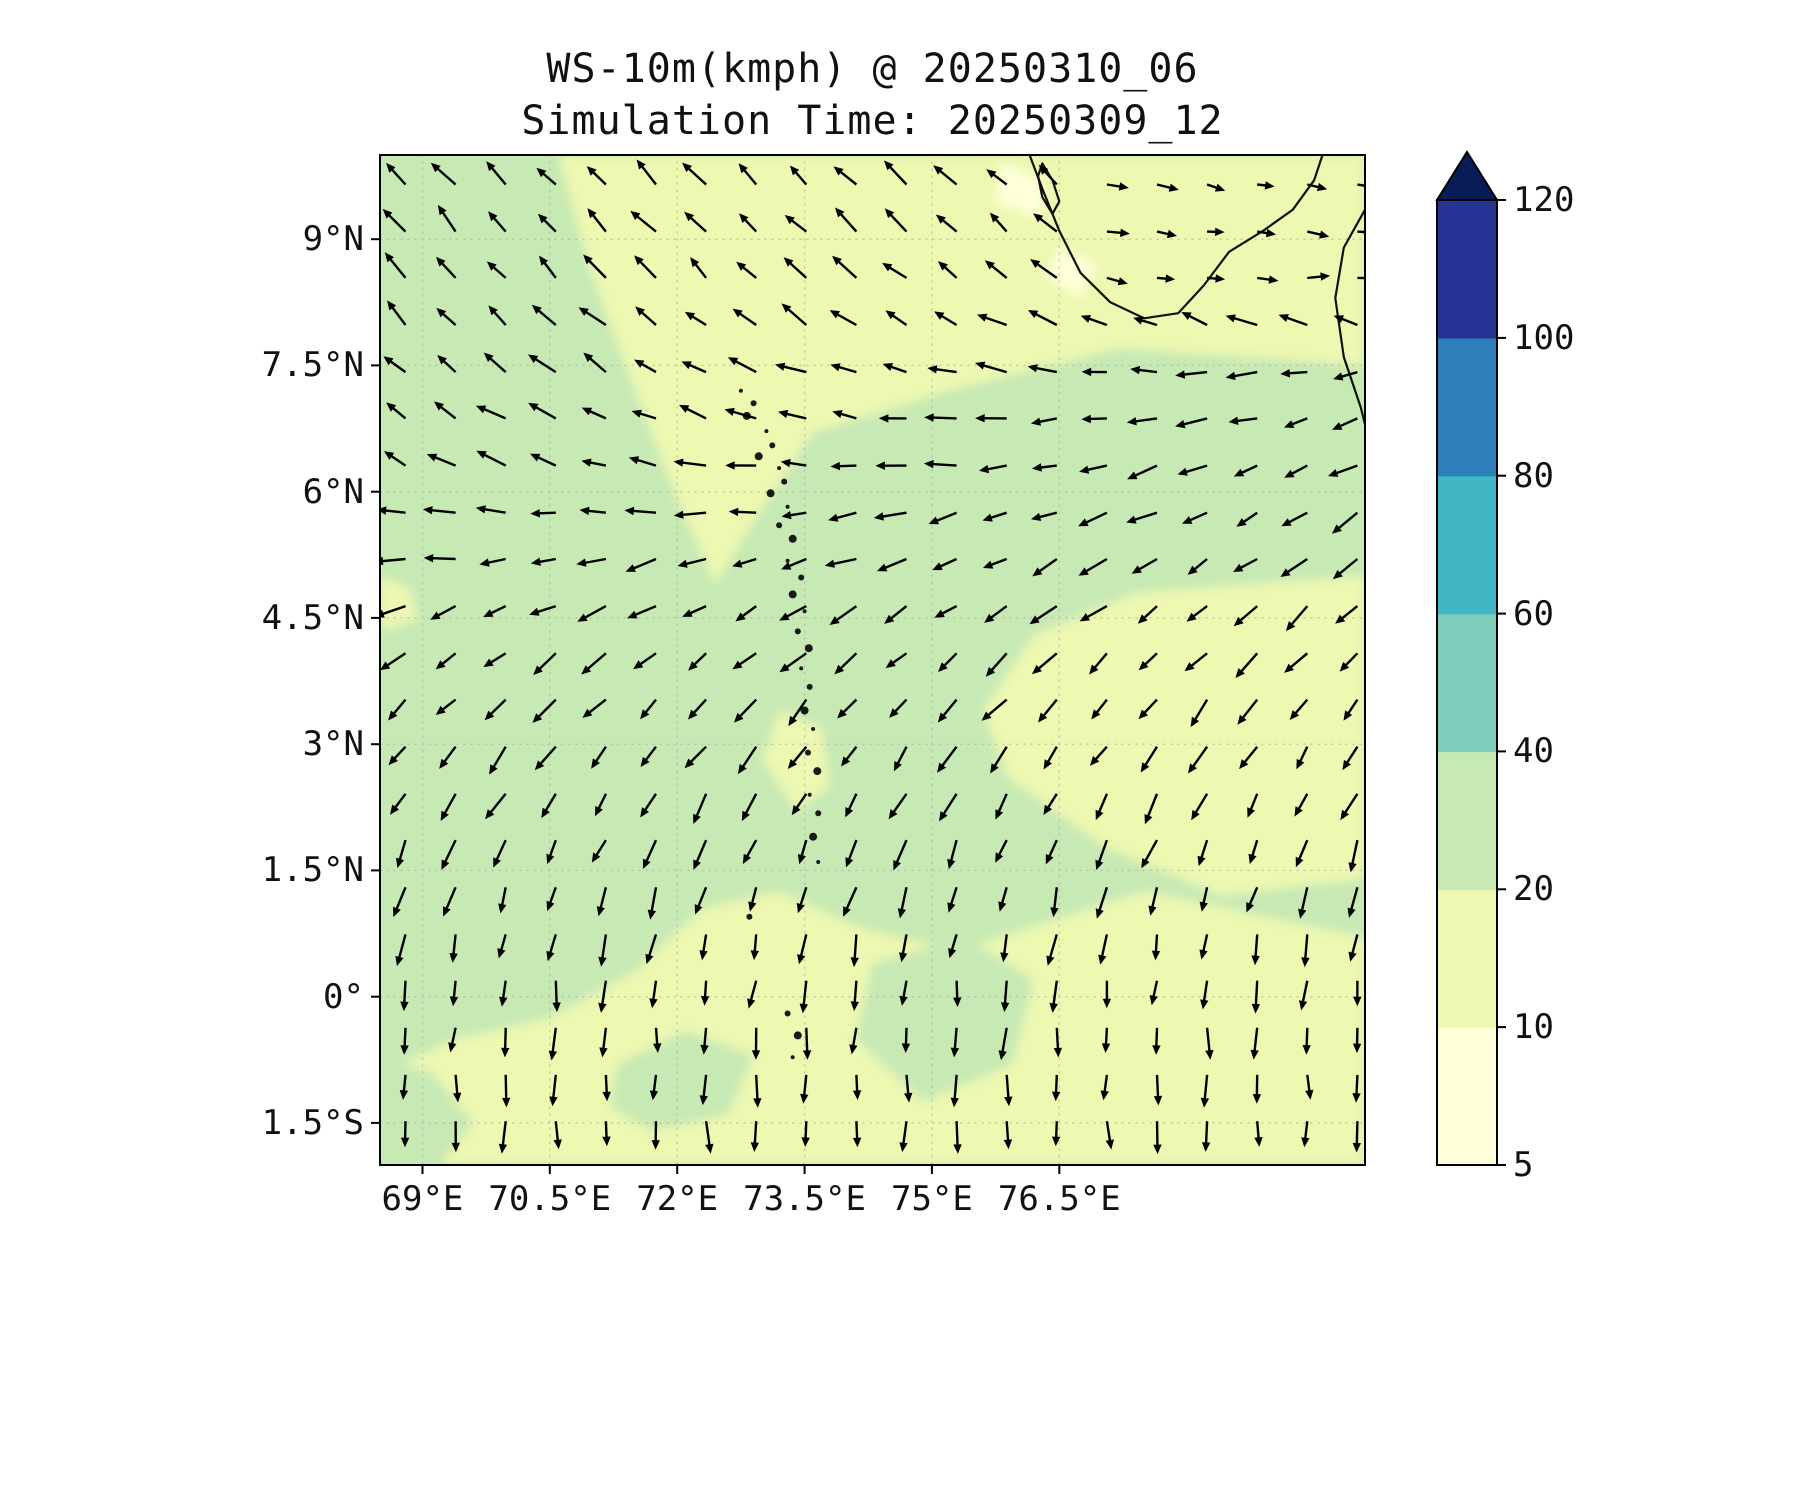 The height and width of the screenshot is (1500, 1800). Describe the element at coordinates (1544, 200) in the screenshot. I see `colorbar-tick-label: 120` at that location.